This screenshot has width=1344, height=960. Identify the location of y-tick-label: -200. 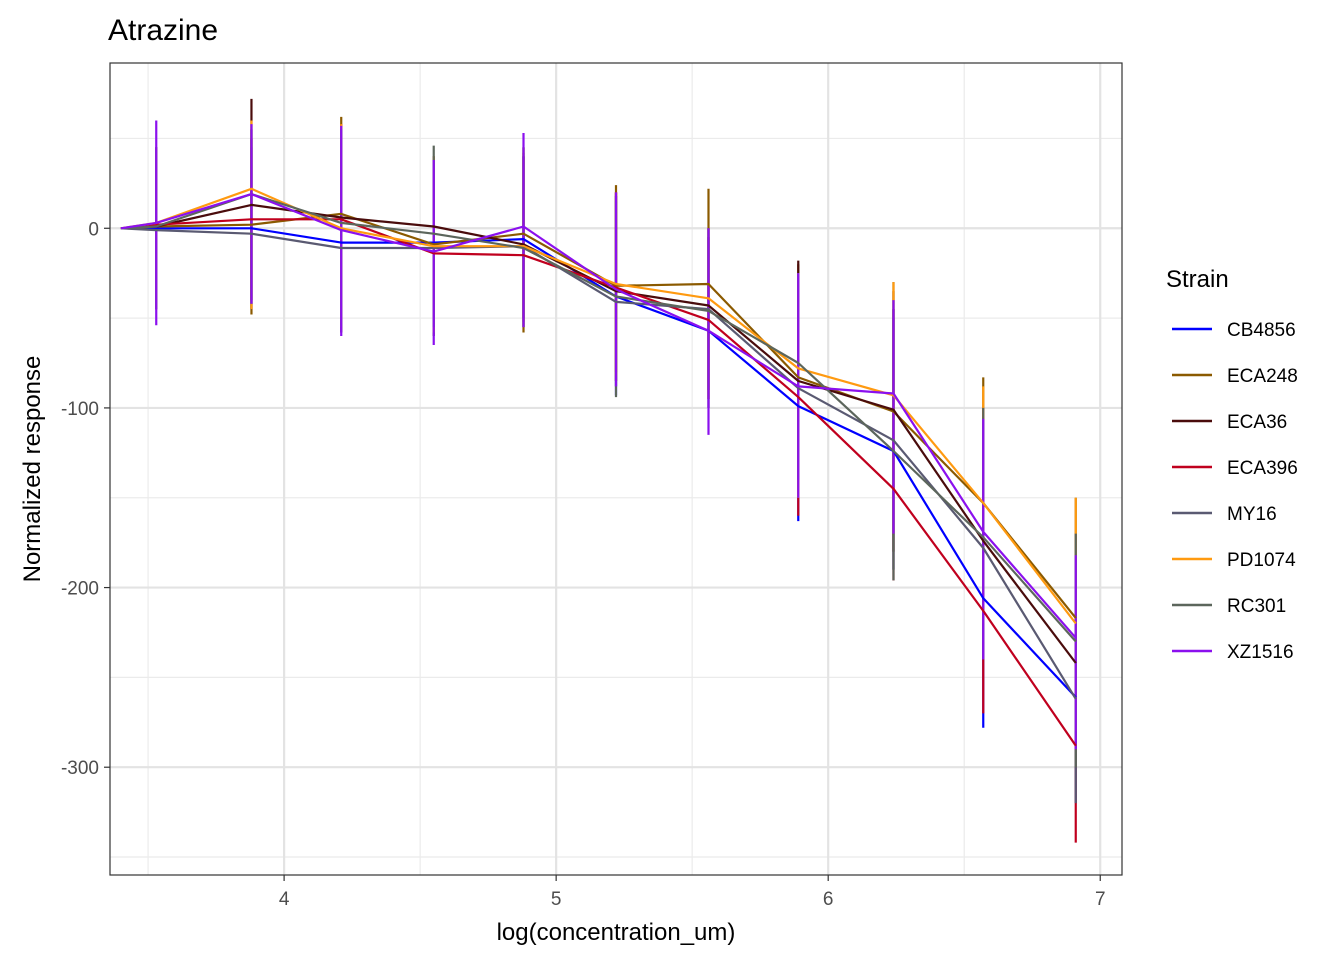
(80, 589).